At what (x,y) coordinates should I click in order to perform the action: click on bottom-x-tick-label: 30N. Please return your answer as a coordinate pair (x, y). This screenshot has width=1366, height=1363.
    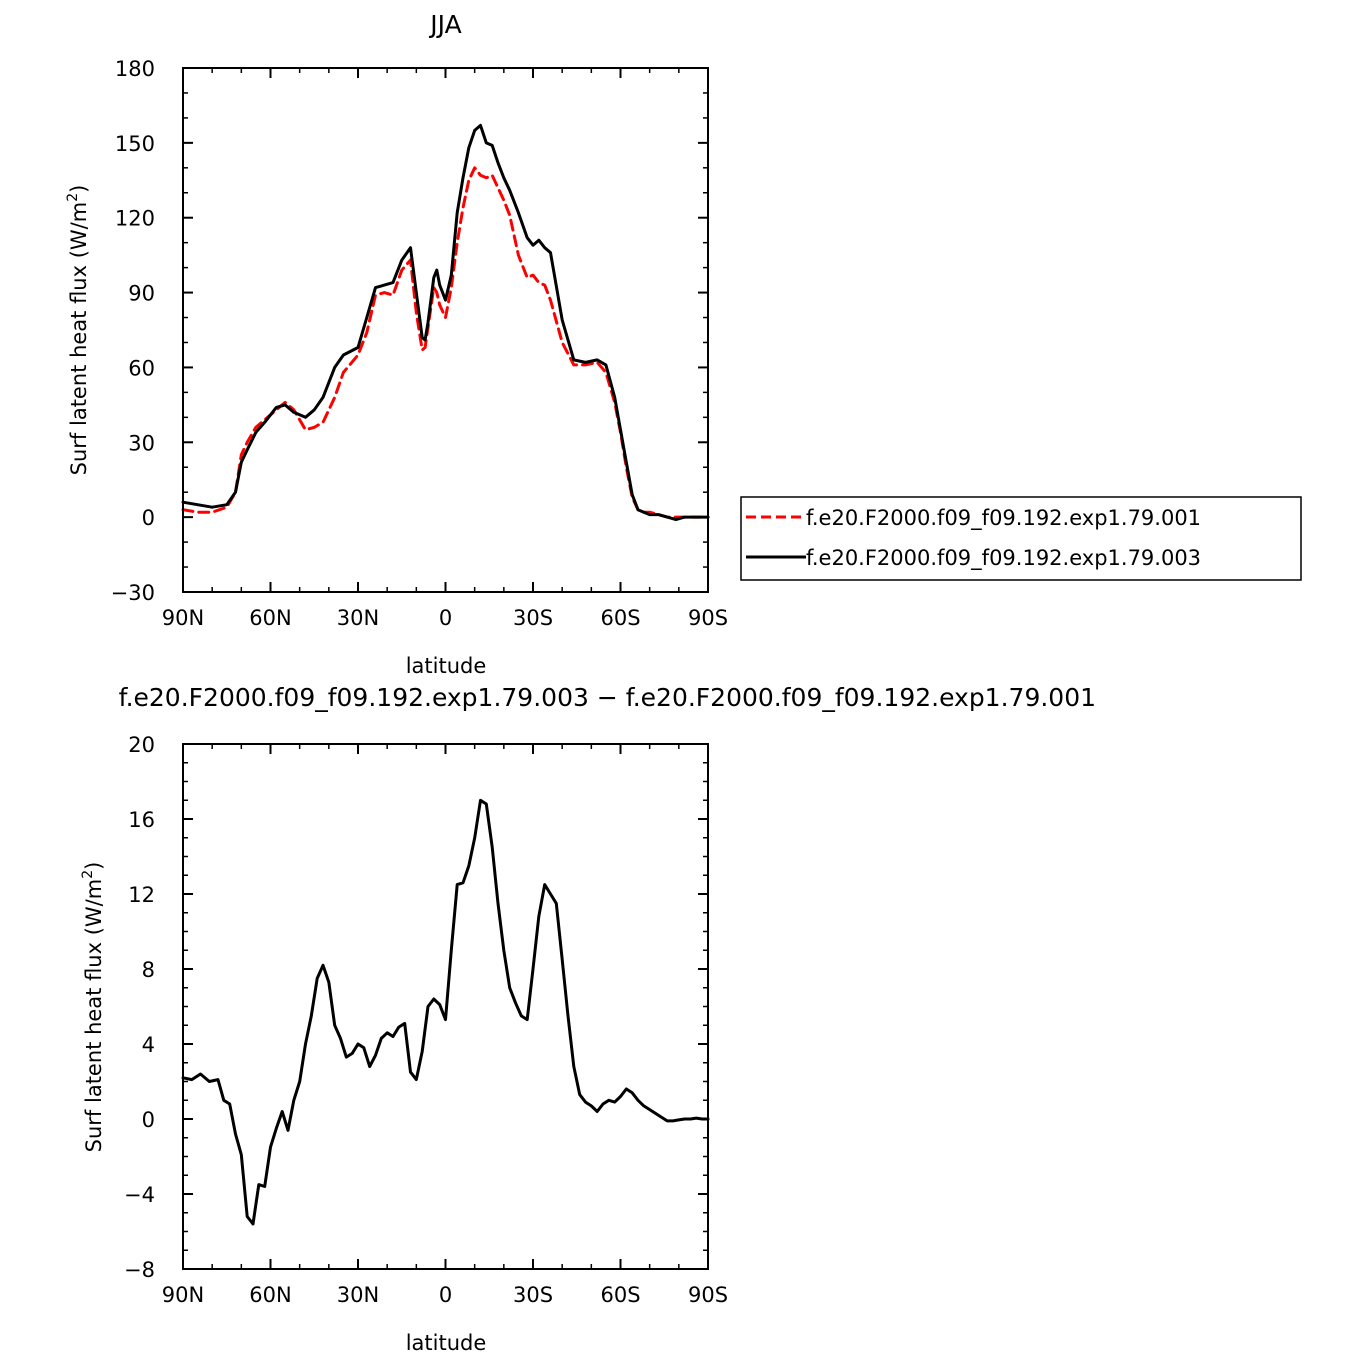
    Looking at the image, I should click on (358, 1295).